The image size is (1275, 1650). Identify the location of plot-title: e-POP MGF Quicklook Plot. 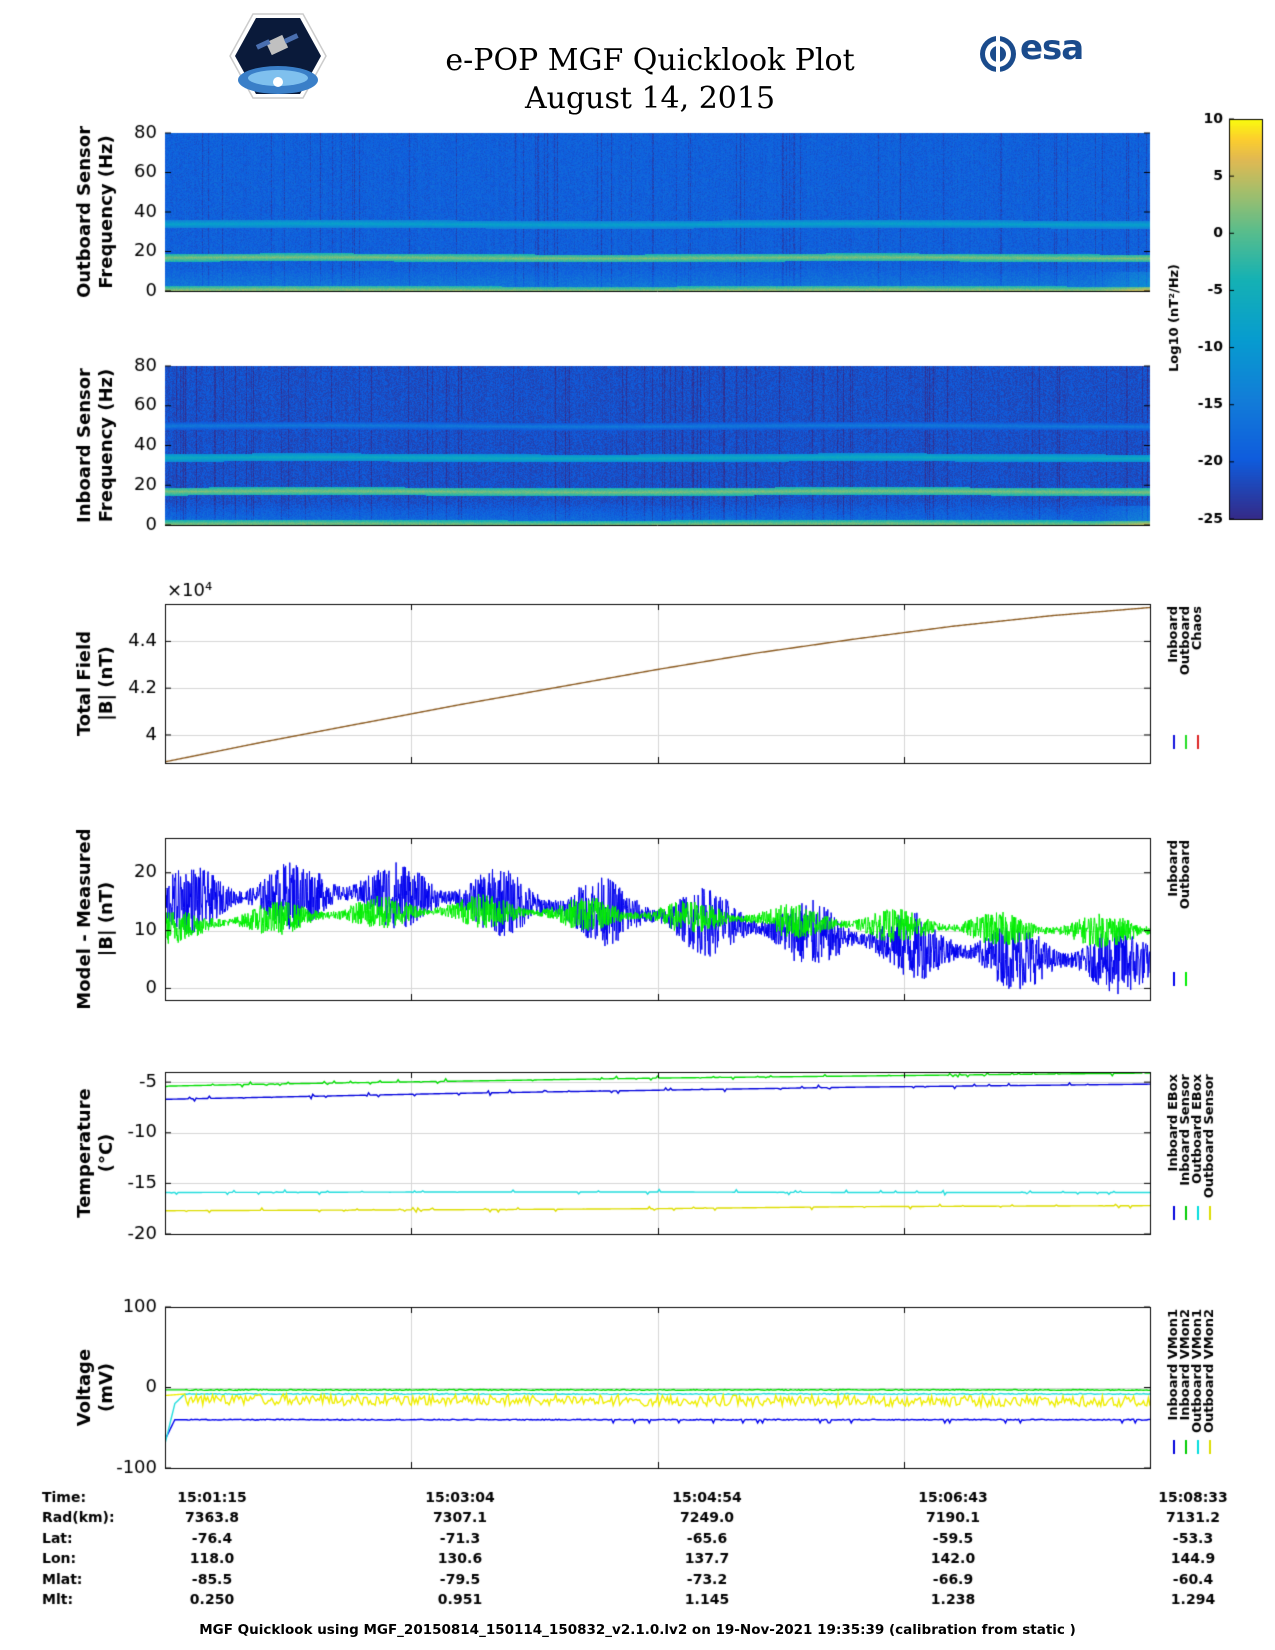
(650, 60).